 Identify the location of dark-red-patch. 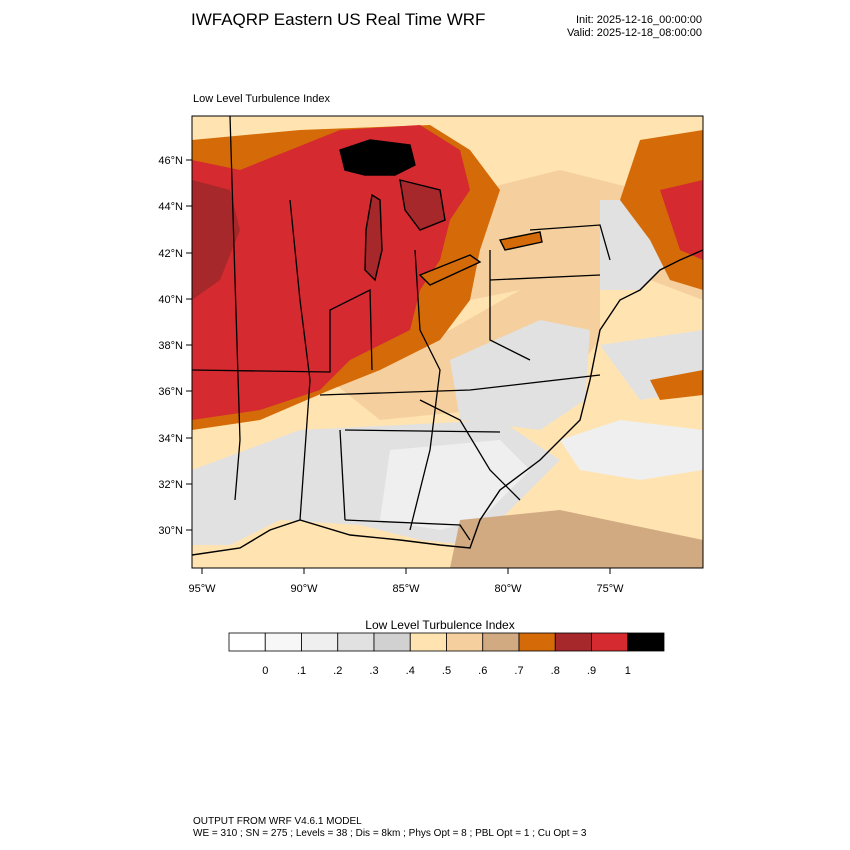
(216, 240).